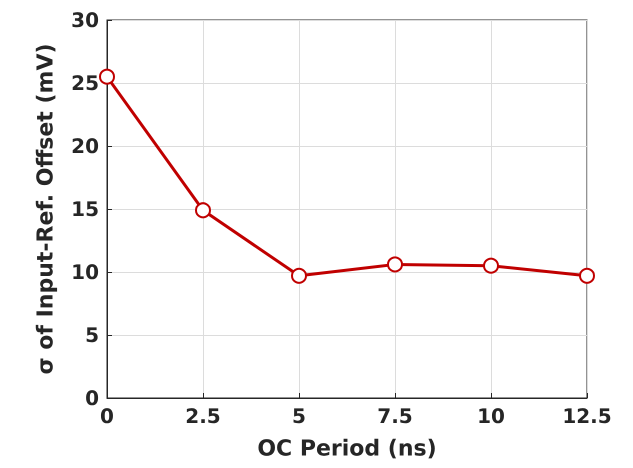 Image resolution: width=633 pixels, height=468 pixels. What do you see at coordinates (491, 416) in the screenshot?
I see `x-tick-label: 10` at bounding box center [491, 416].